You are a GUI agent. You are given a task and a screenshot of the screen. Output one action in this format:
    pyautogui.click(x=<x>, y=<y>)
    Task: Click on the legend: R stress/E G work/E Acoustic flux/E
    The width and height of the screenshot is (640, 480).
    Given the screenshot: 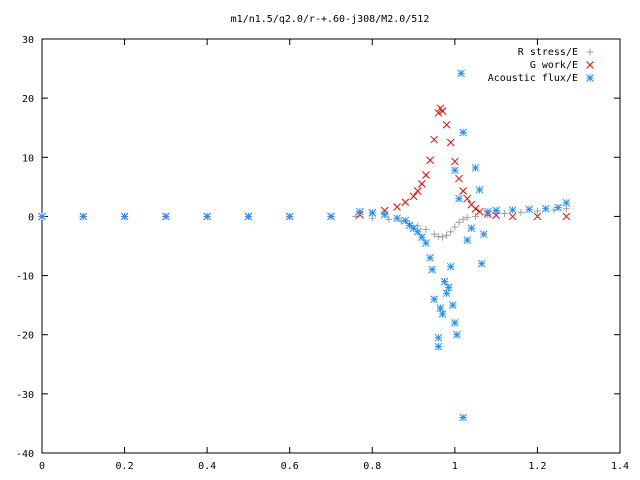 What is the action you would take?
    pyautogui.click(x=541, y=65)
    